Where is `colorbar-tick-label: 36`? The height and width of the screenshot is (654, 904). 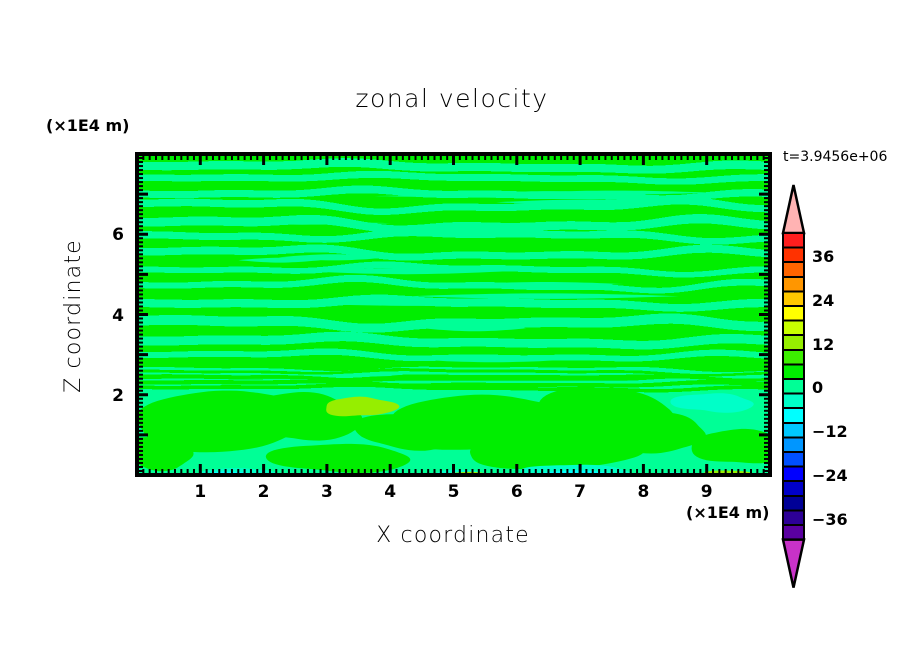 colorbar-tick-label: 36 is located at coordinates (823, 256).